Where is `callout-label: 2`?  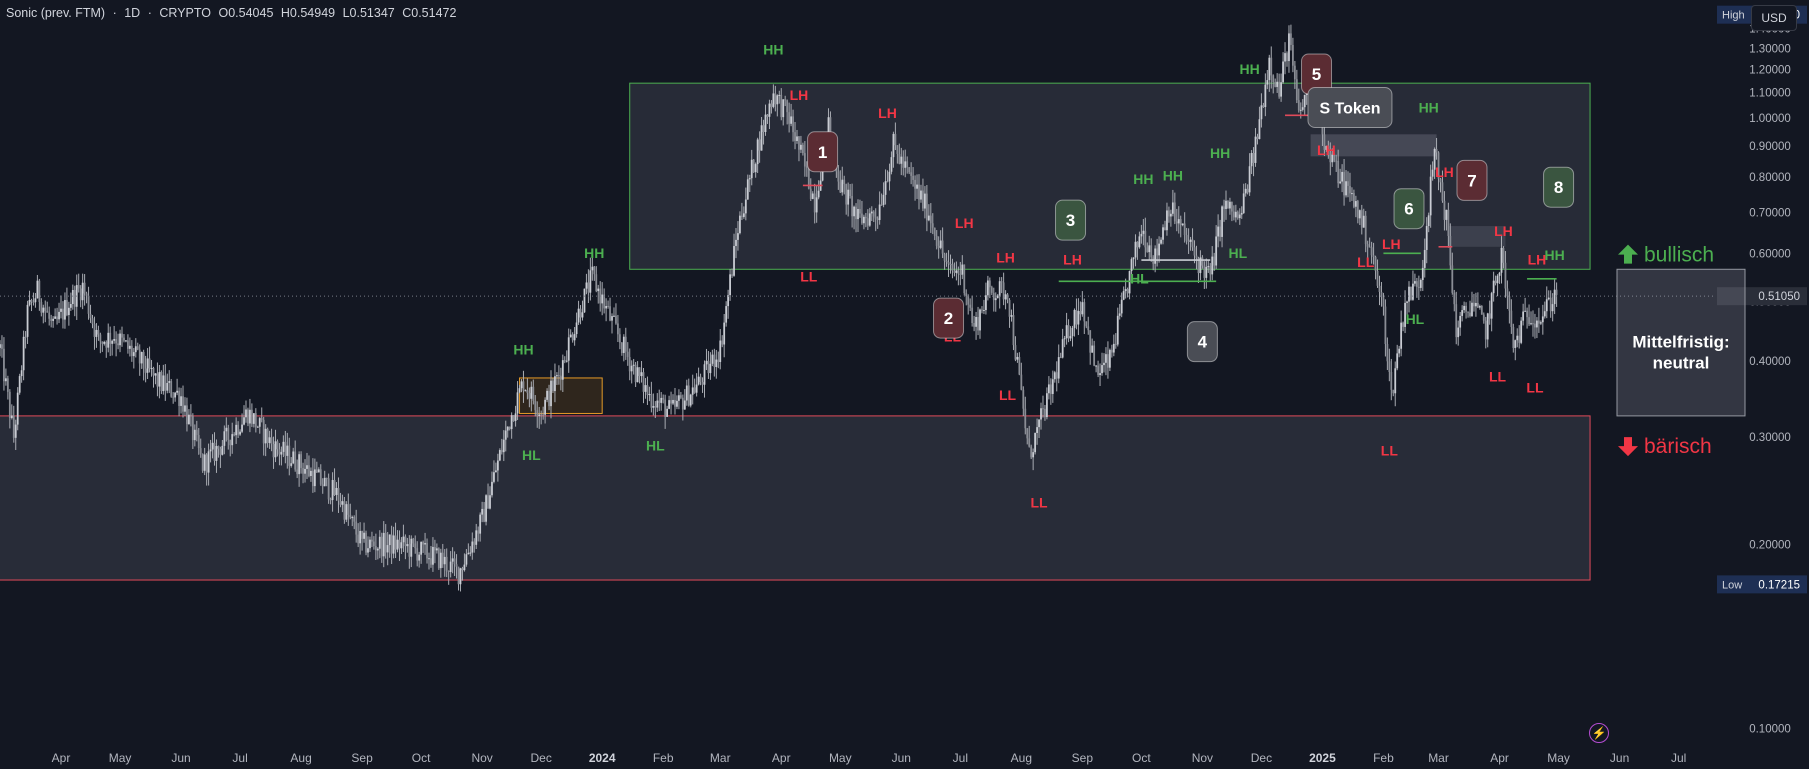
callout-label: 2 is located at coordinates (948, 318).